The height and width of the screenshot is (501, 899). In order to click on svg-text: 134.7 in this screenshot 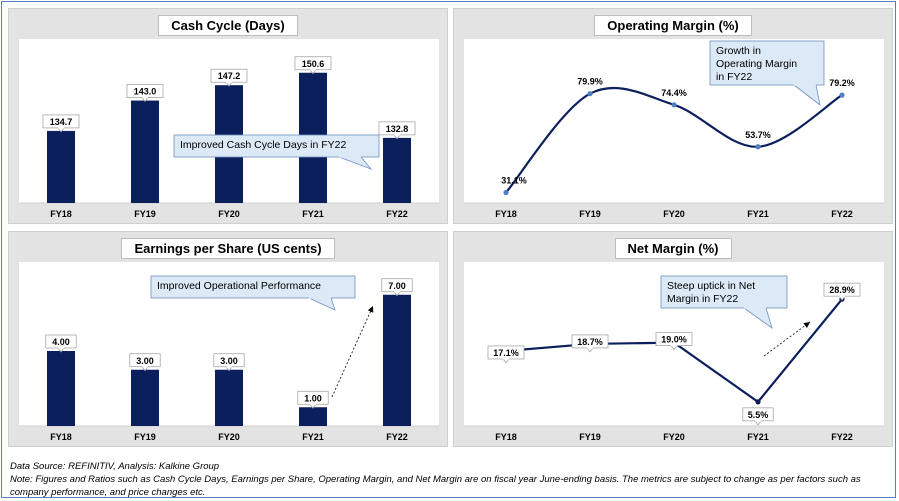, I will do `click(61, 122)`.